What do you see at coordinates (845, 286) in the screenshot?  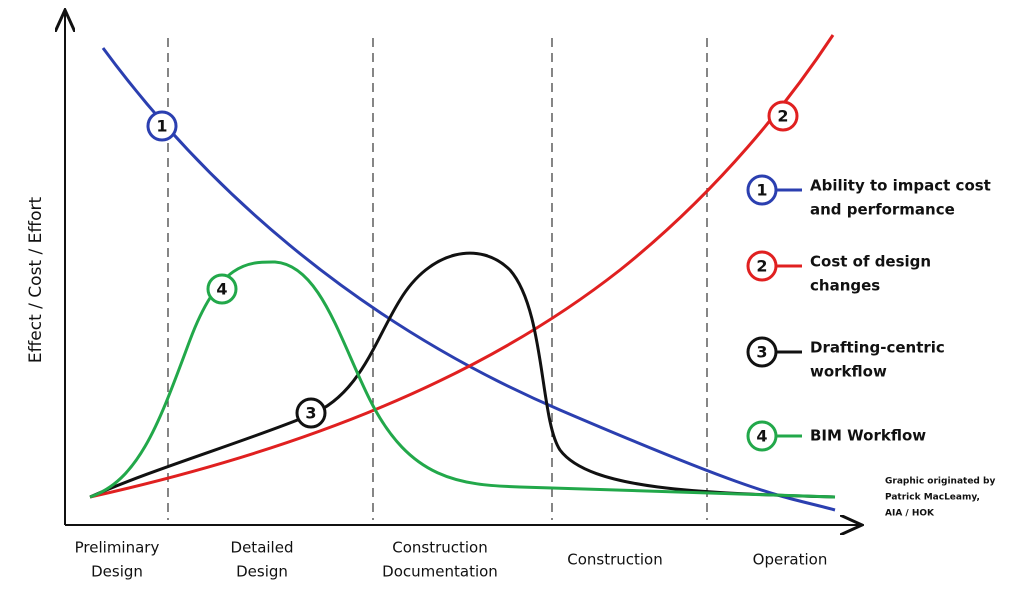 I see `legend-label: changes` at bounding box center [845, 286].